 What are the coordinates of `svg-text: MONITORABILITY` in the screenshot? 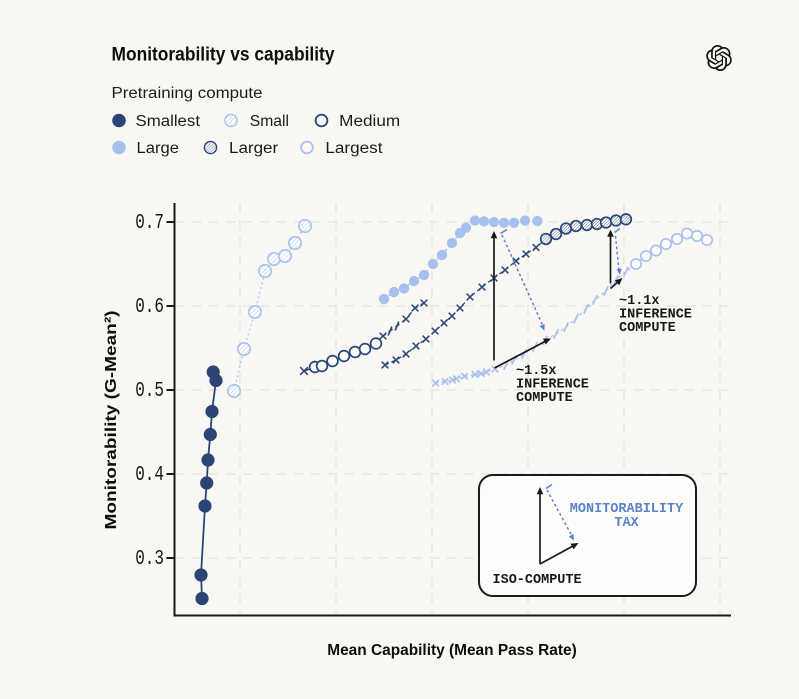 It's located at (627, 509).